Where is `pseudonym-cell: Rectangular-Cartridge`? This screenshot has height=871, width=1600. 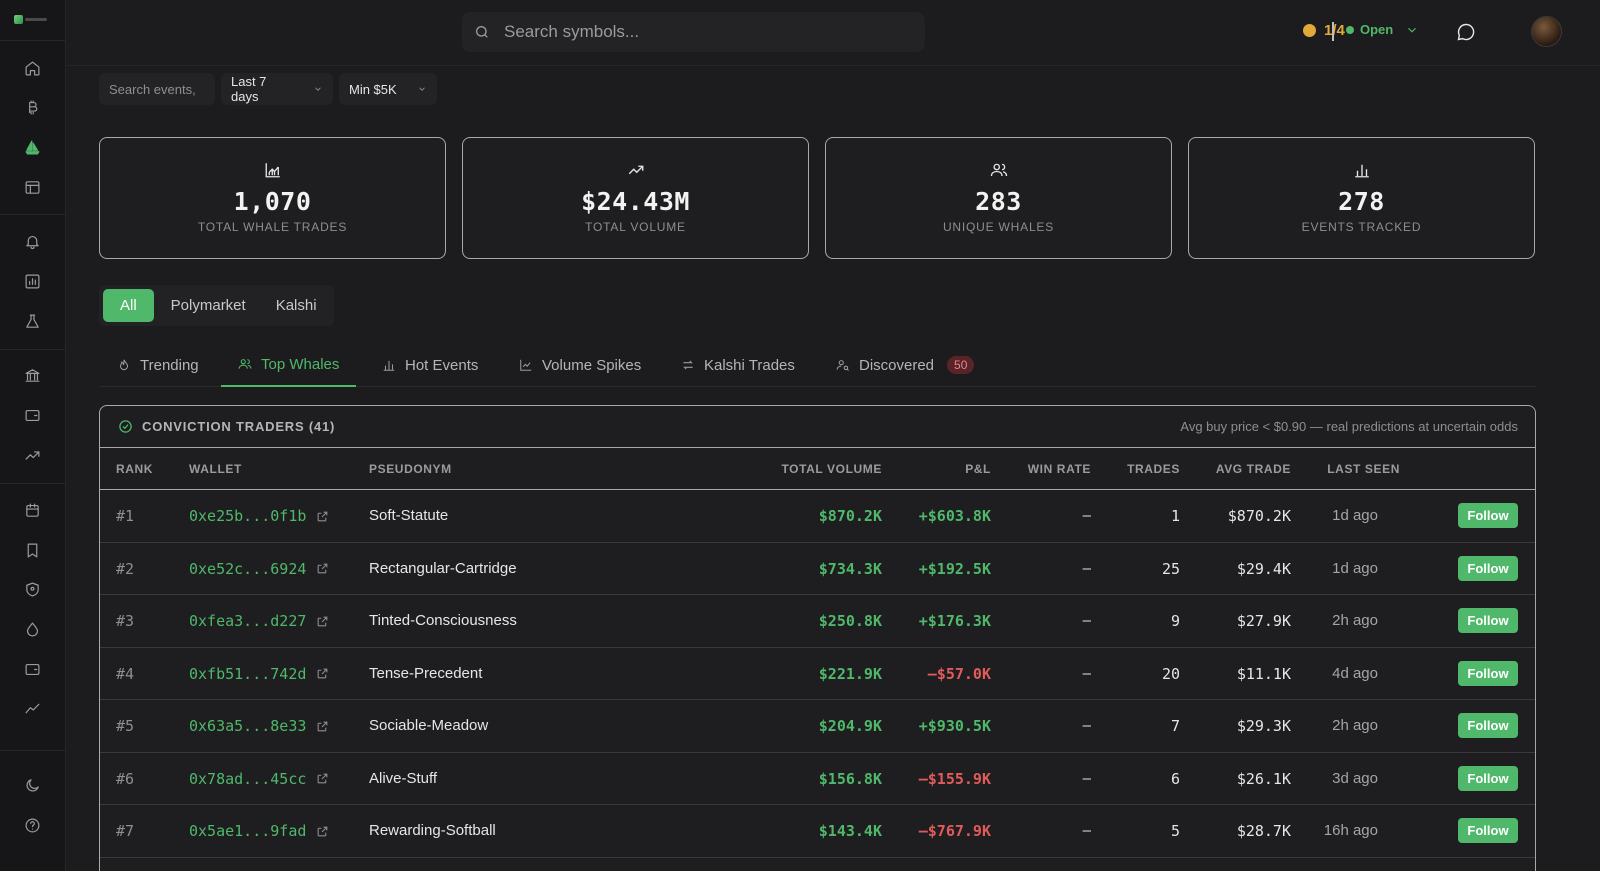
pseudonym-cell: Rectangular-Cartridge is located at coordinates (443, 568).